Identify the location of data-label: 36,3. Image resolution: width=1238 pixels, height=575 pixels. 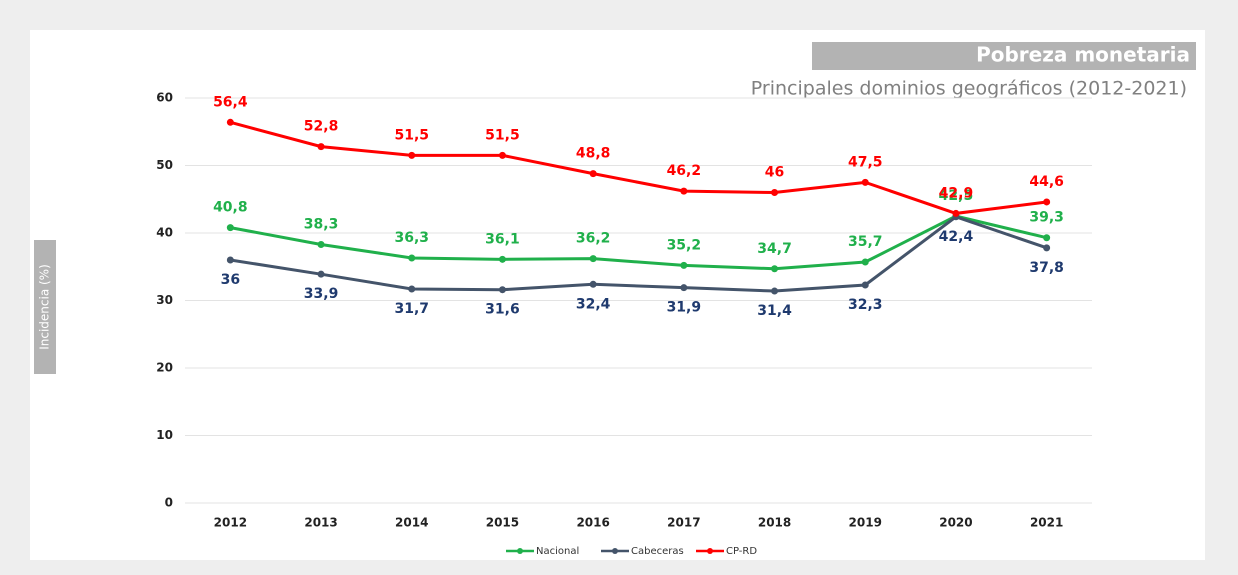
(411, 238).